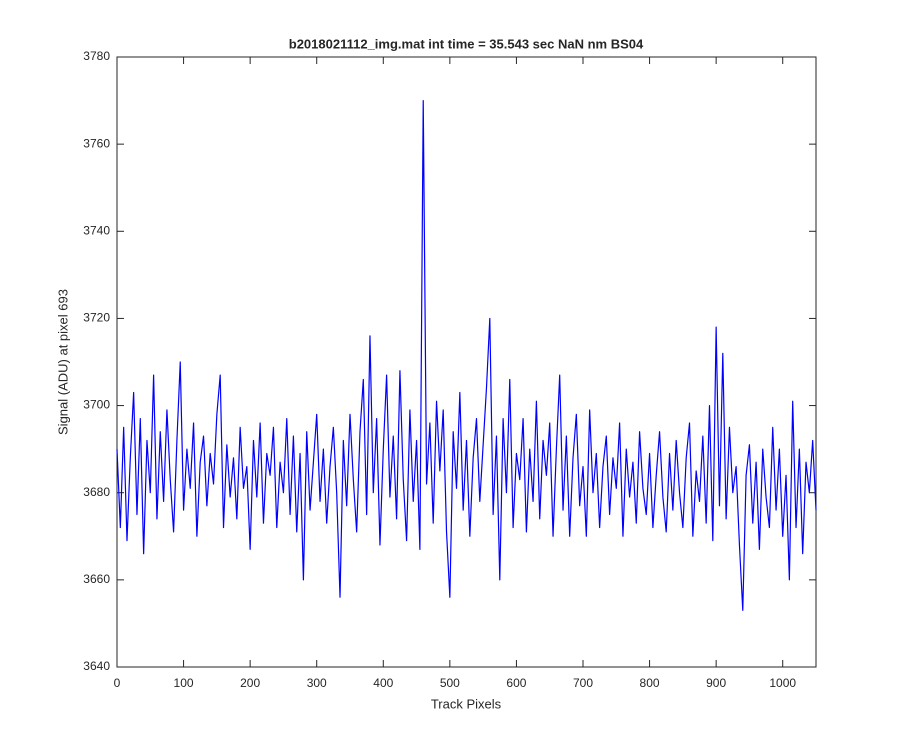  I want to click on y-tick-label: 3780, so click(96, 56).